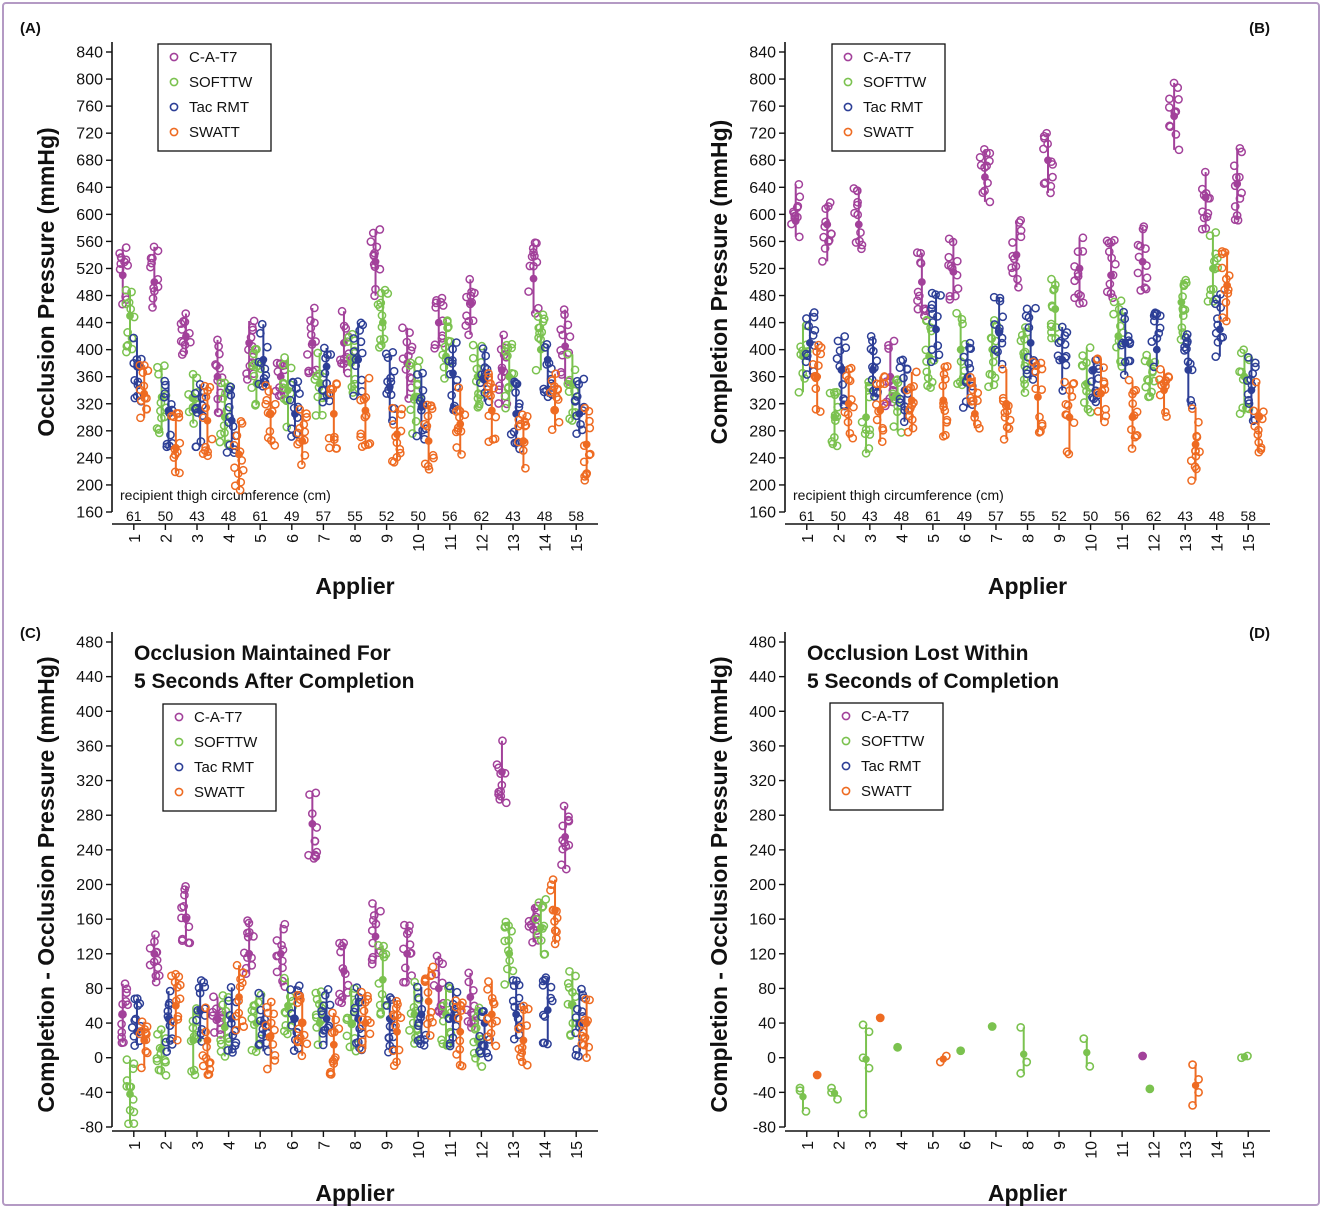  I want to click on x-tick-label: 5, so click(934, 538).